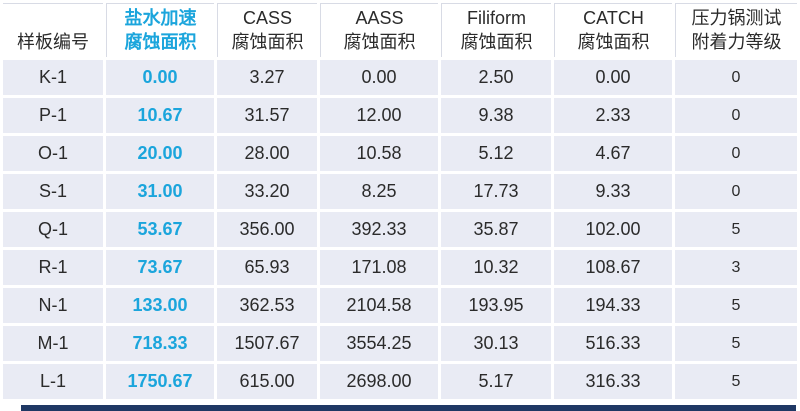  What do you see at coordinates (736, 42) in the screenshot?
I see `header-line: 附着力等级` at bounding box center [736, 42].